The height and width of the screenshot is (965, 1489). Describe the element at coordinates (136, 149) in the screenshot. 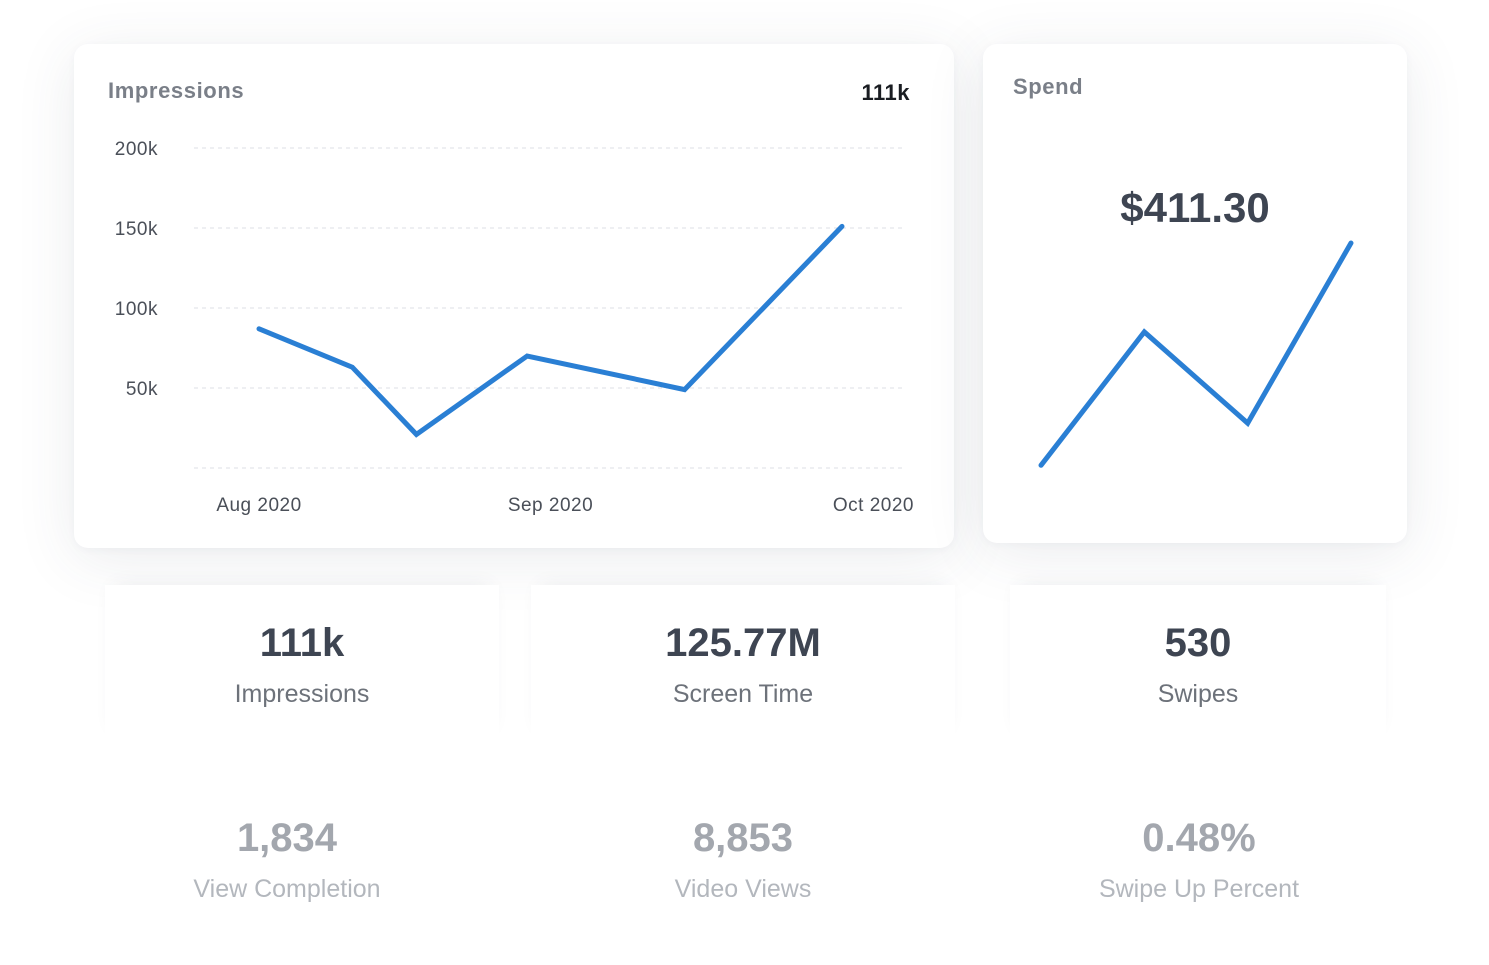

I see `y-tick-label: 200k` at that location.